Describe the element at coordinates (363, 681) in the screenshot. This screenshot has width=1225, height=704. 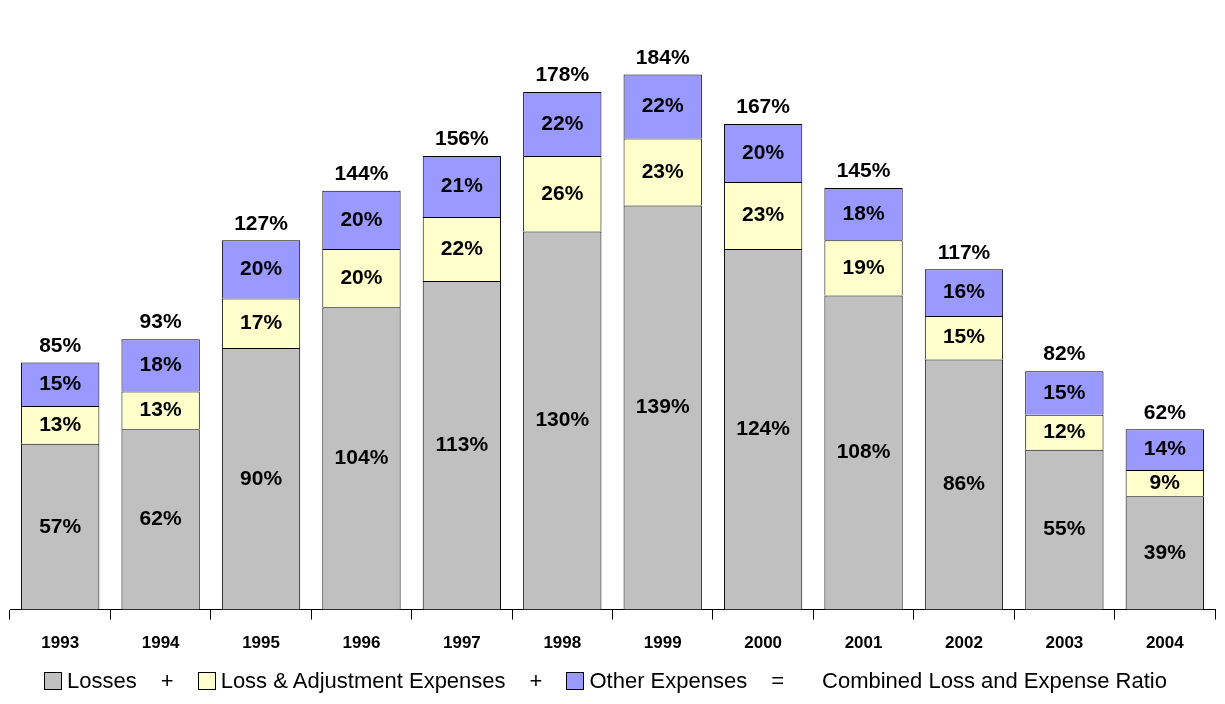
I see `legend-label: Loss & Adjustment Expenses` at that location.